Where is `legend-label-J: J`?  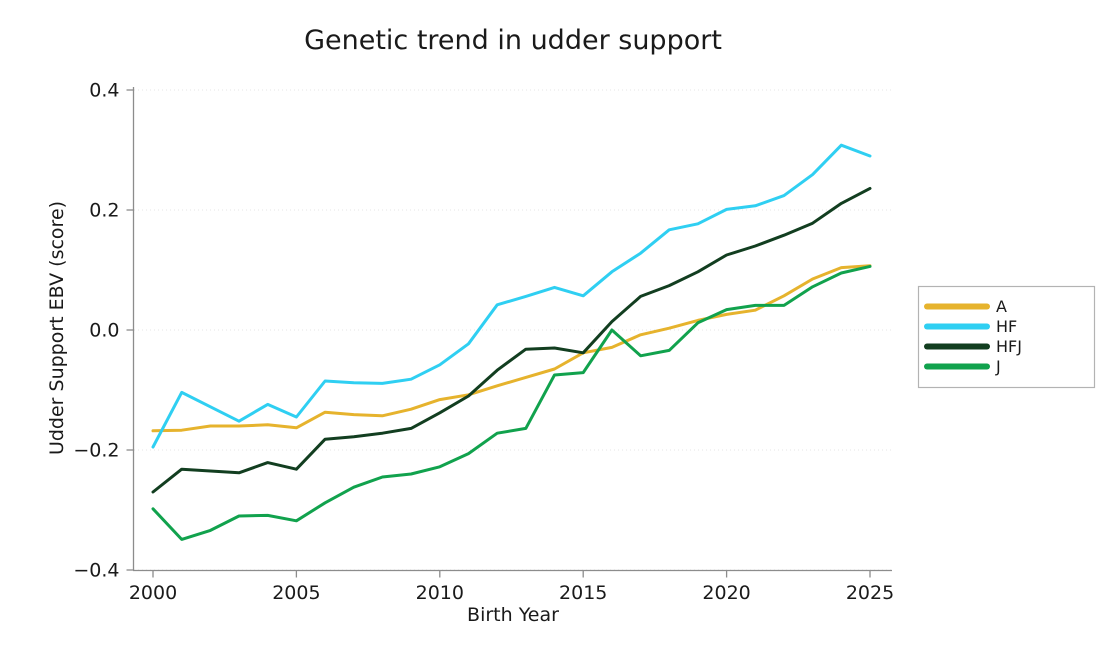 legend-label-J: J is located at coordinates (998, 366).